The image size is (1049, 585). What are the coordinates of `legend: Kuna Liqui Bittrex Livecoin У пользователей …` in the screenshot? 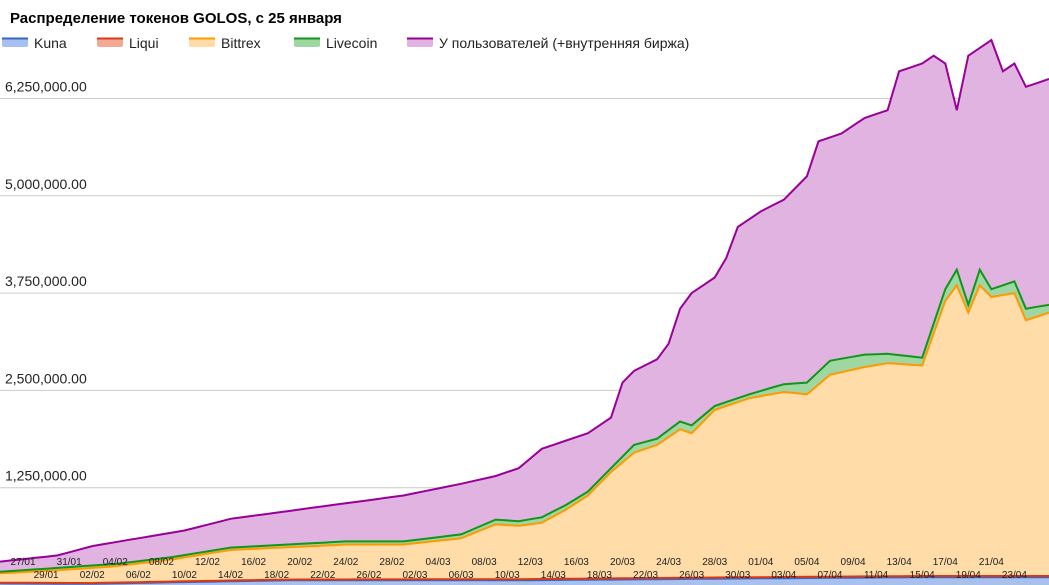 It's located at (345, 43).